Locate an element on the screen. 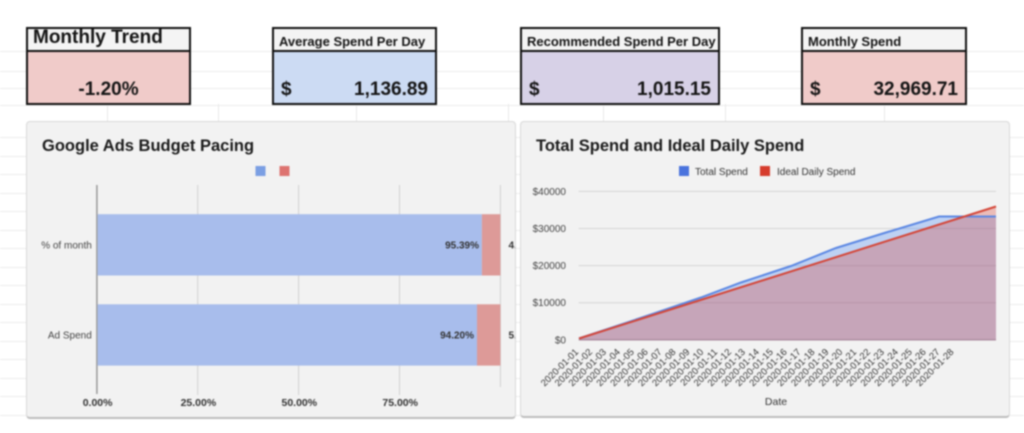 The height and width of the screenshot is (433, 1024). svg-text: $0 is located at coordinates (561, 340).